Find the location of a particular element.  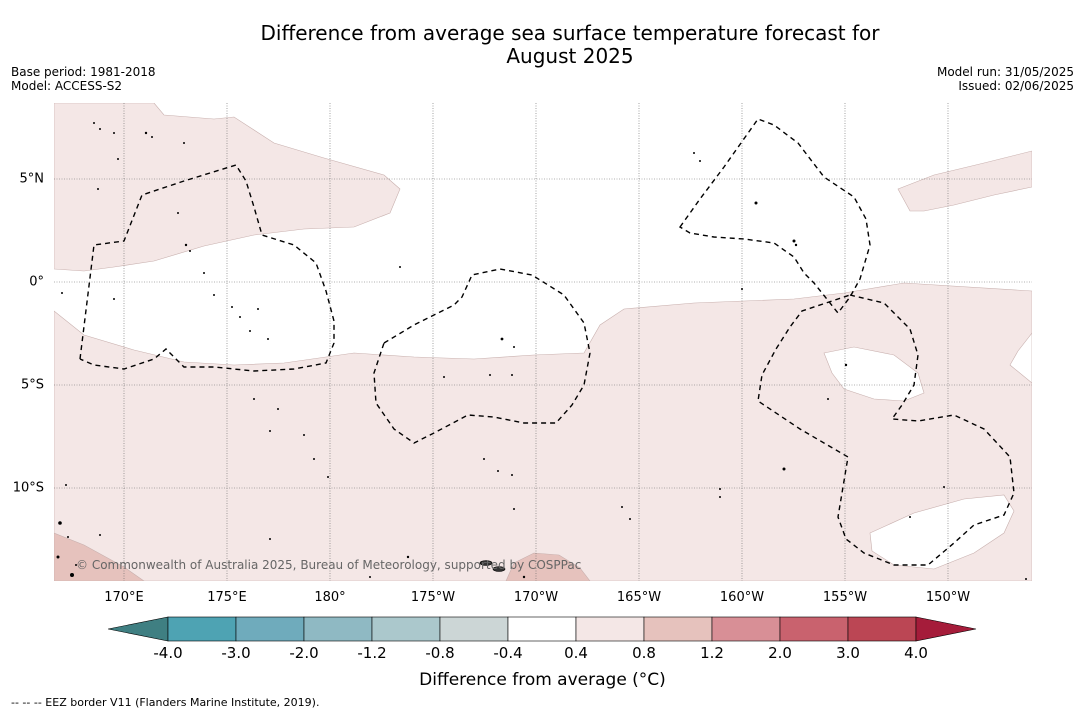

colorbar-tick-label: 0.8 is located at coordinates (644, 653).